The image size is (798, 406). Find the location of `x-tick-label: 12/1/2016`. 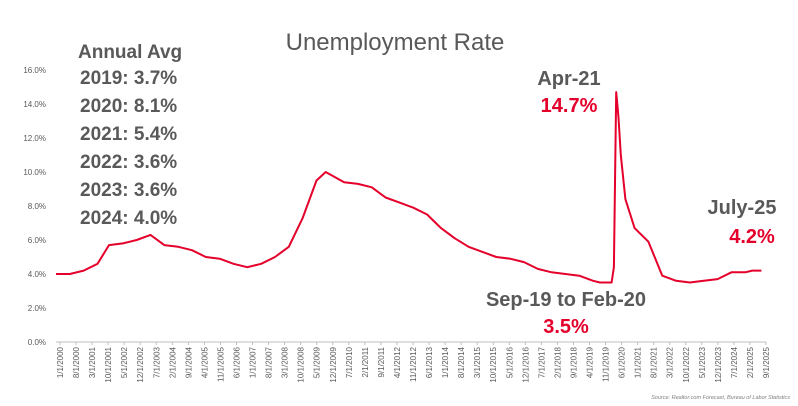

x-tick-label: 12/1/2016 is located at coordinates (525, 364).